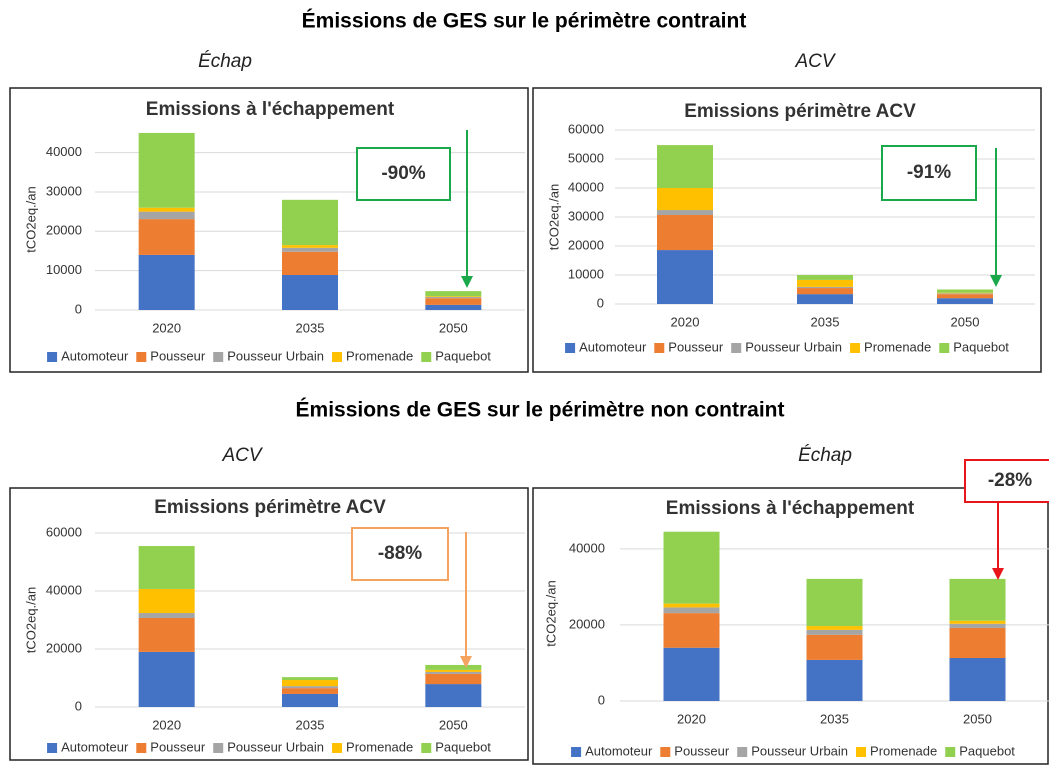 The width and height of the screenshot is (1049, 765). What do you see at coordinates (800, 111) in the screenshot?
I see `chart-title: Emissions périmètre ACV` at bounding box center [800, 111].